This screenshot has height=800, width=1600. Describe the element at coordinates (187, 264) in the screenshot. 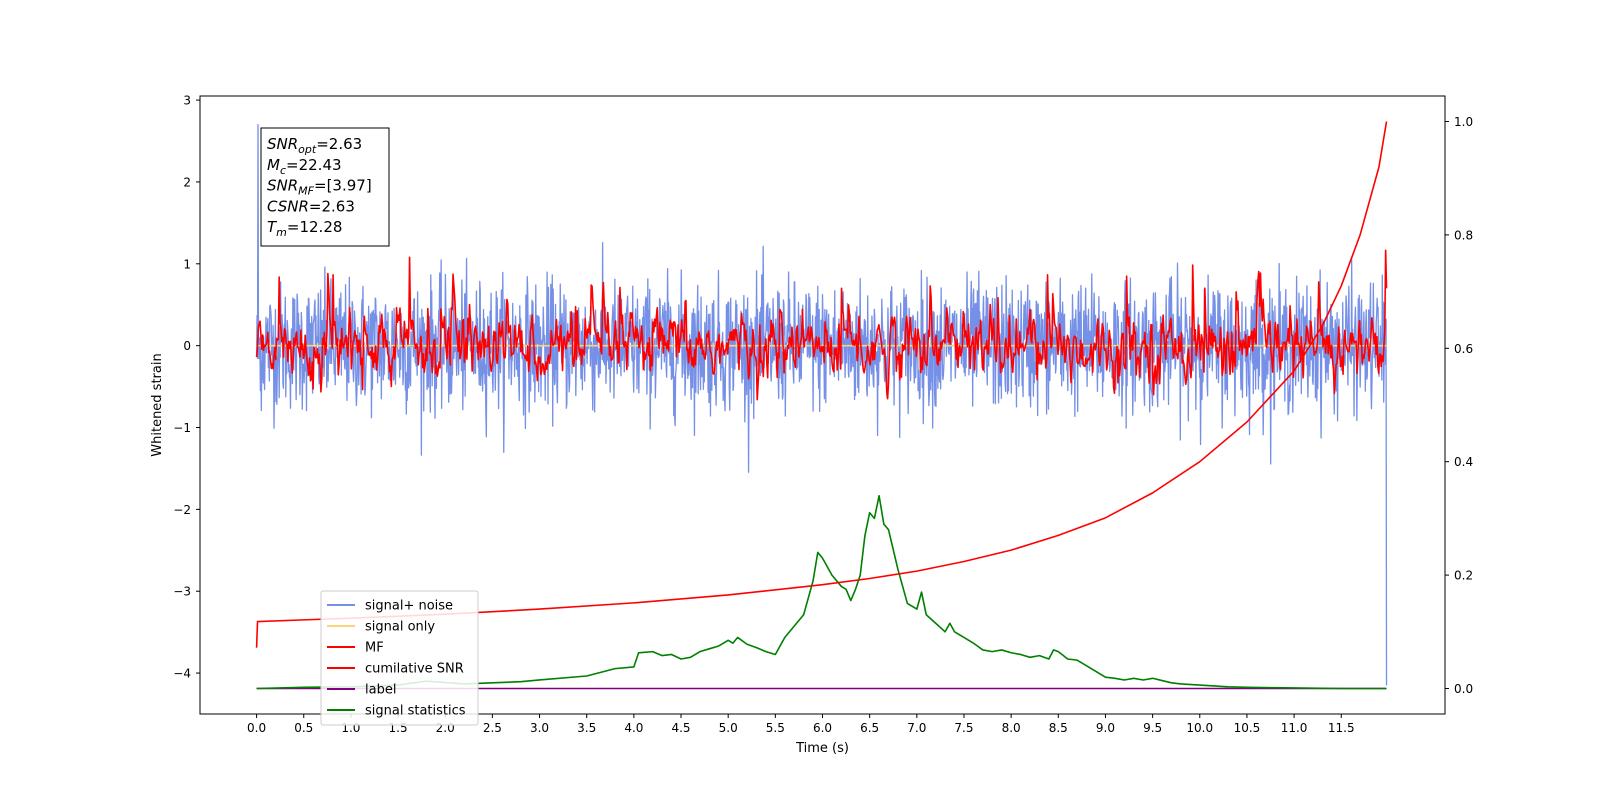

I see `y-left-tick-label: 1` at that location.